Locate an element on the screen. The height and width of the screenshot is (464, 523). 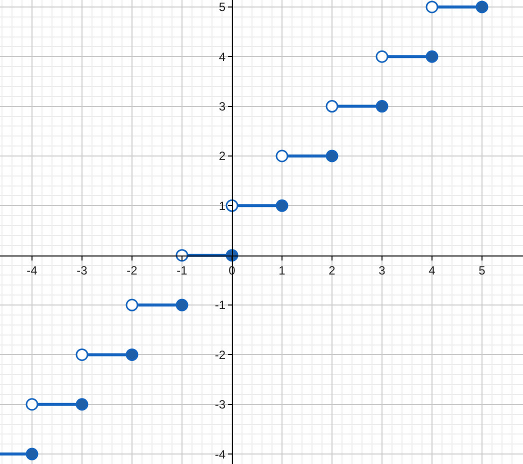
x-tick-label: 5 is located at coordinates (482, 271).